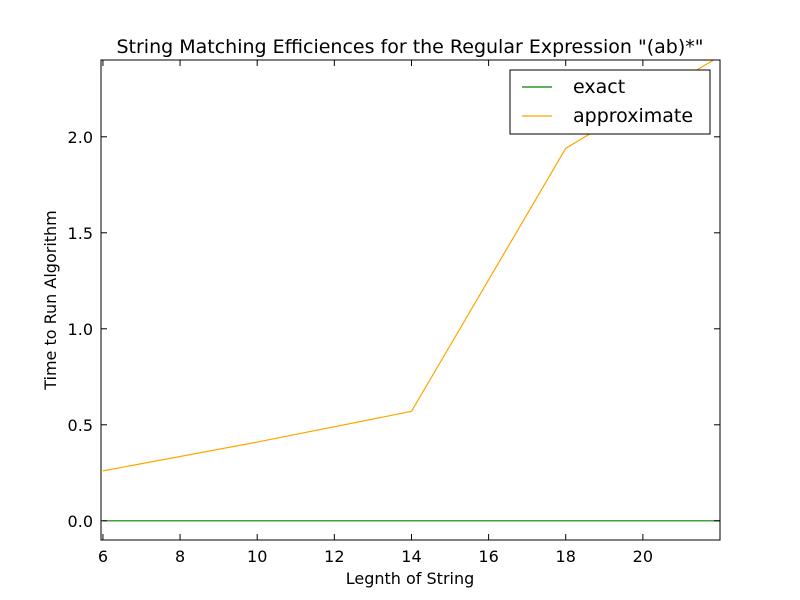 The height and width of the screenshot is (600, 800). Describe the element at coordinates (334, 556) in the screenshot. I see `x-tick-label: 12` at that location.